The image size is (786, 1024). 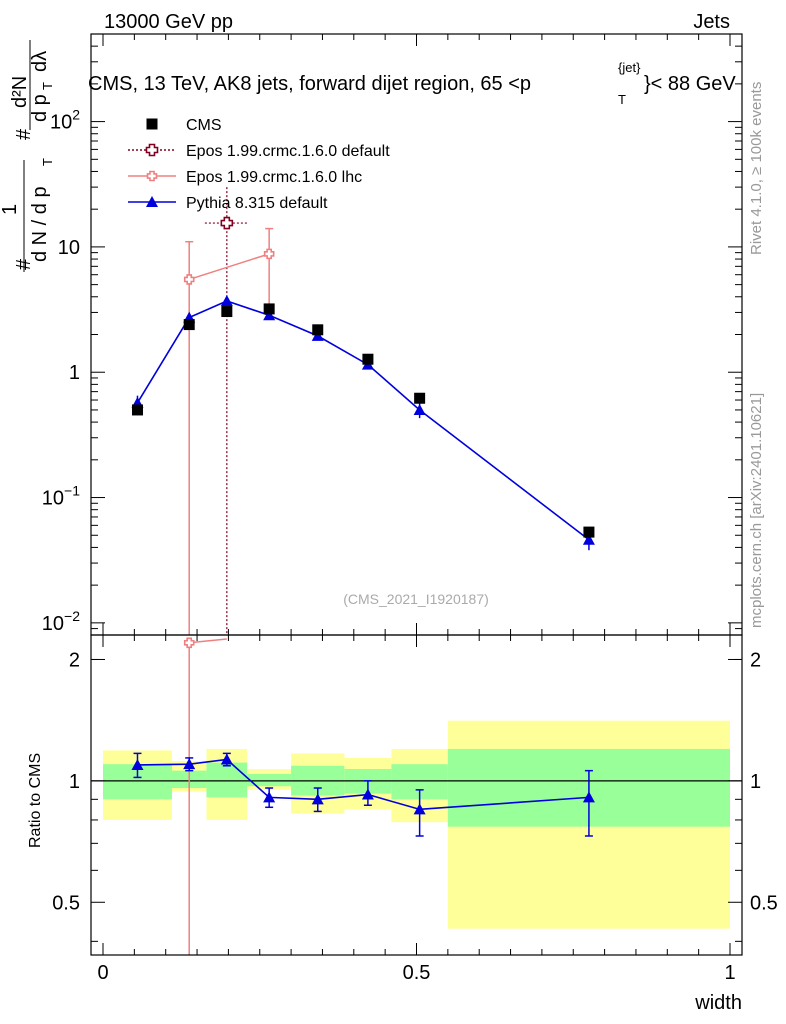 I want to click on x-tick-label: 0.5, so click(x=417, y=973).